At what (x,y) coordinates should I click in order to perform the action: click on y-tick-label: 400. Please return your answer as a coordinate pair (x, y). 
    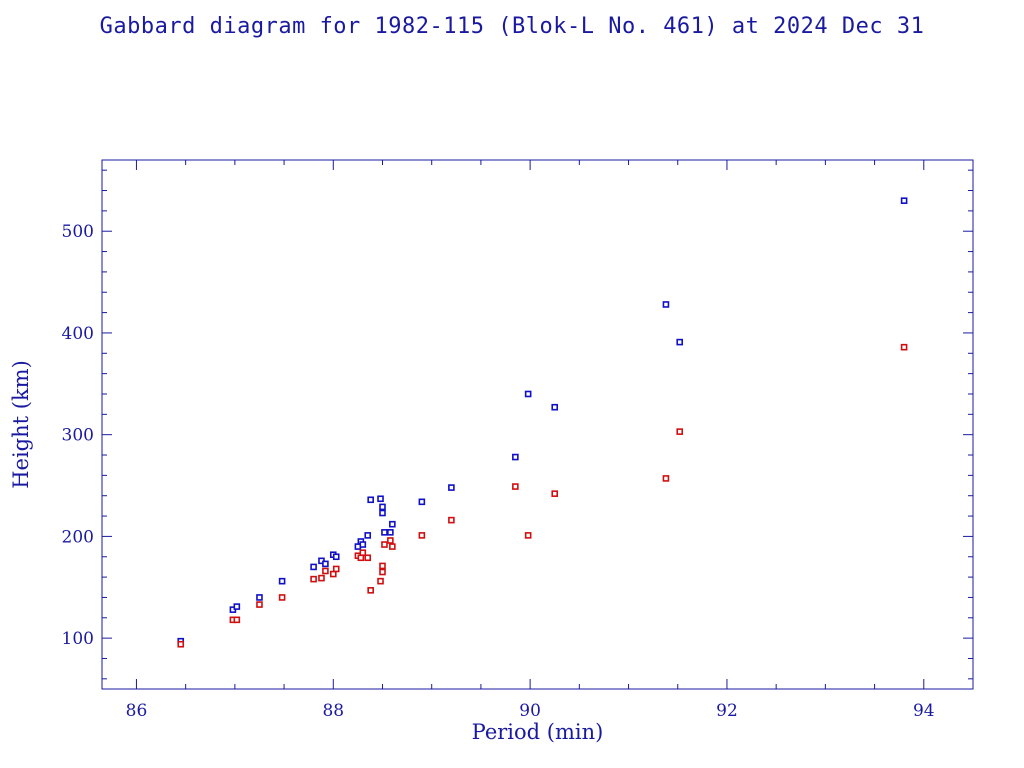
    Looking at the image, I should click on (78, 334).